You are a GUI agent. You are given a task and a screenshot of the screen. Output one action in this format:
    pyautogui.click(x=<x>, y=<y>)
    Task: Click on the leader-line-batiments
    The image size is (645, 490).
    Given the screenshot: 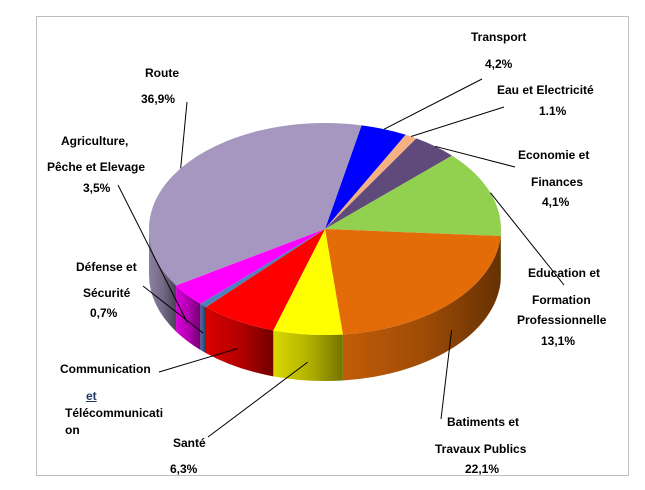 What is the action you would take?
    pyautogui.click(x=446, y=375)
    